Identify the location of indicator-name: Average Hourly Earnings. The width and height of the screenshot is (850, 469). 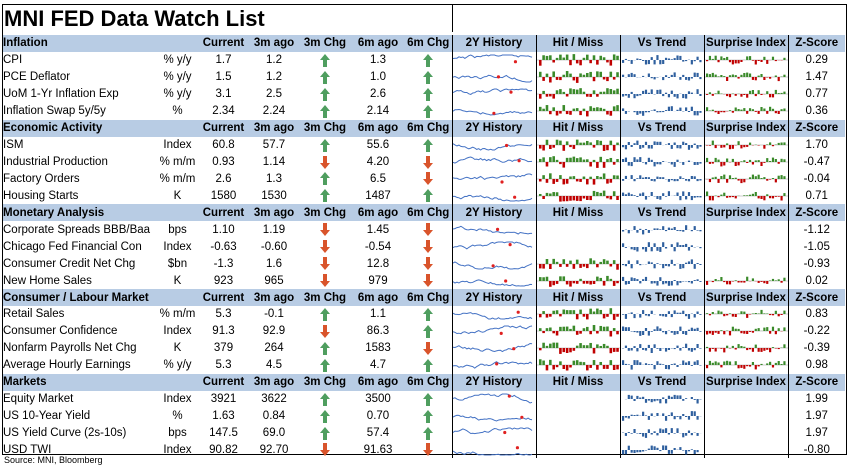
(67, 365).